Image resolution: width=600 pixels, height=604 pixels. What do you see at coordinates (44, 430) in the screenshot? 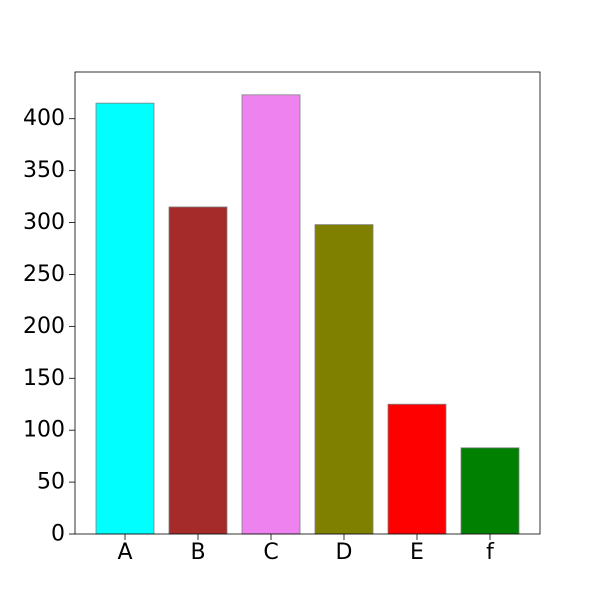
I see `y-tick-label: 100` at bounding box center [44, 430].